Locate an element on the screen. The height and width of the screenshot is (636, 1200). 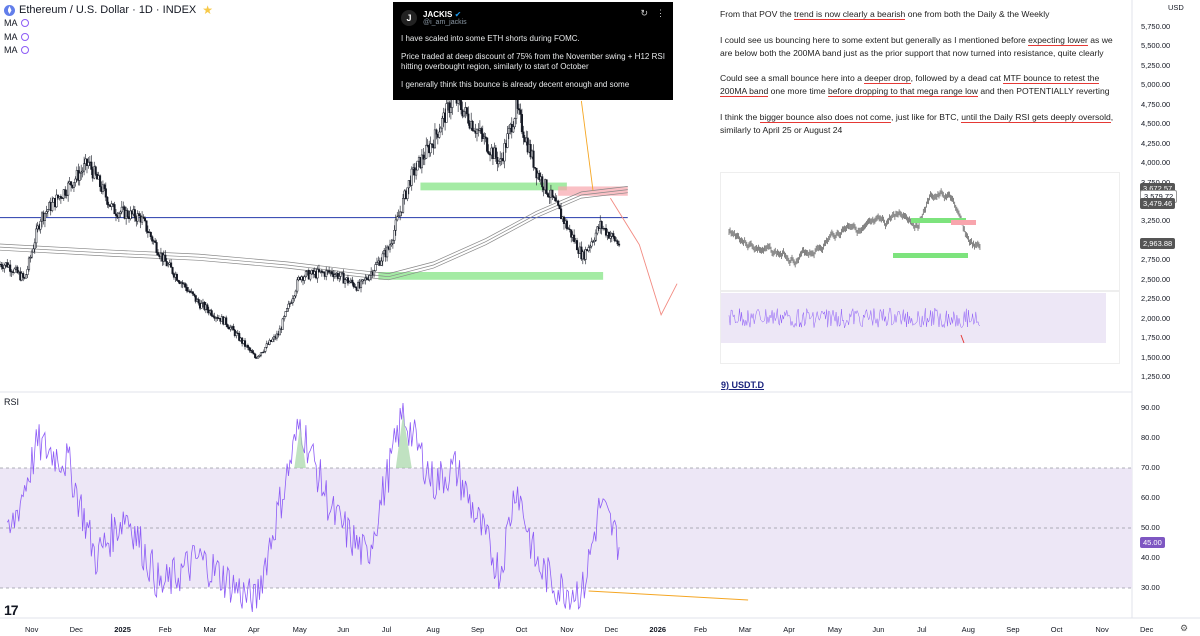
price-tag: 2,963.88 is located at coordinates (1158, 243).